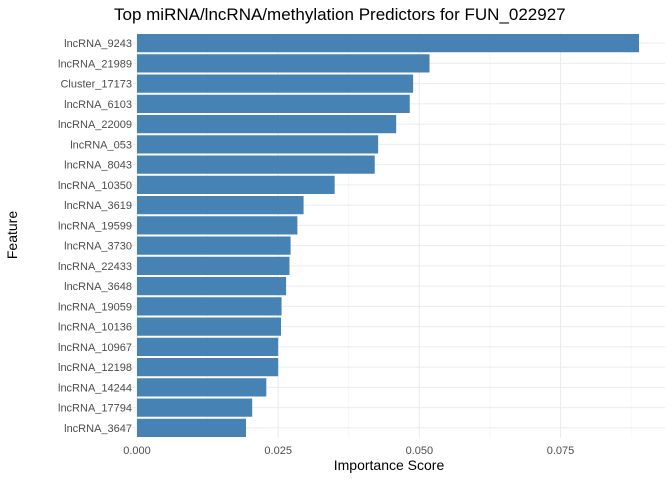  I want to click on y-tick-label: lncRNA_12198, so click(95, 368).